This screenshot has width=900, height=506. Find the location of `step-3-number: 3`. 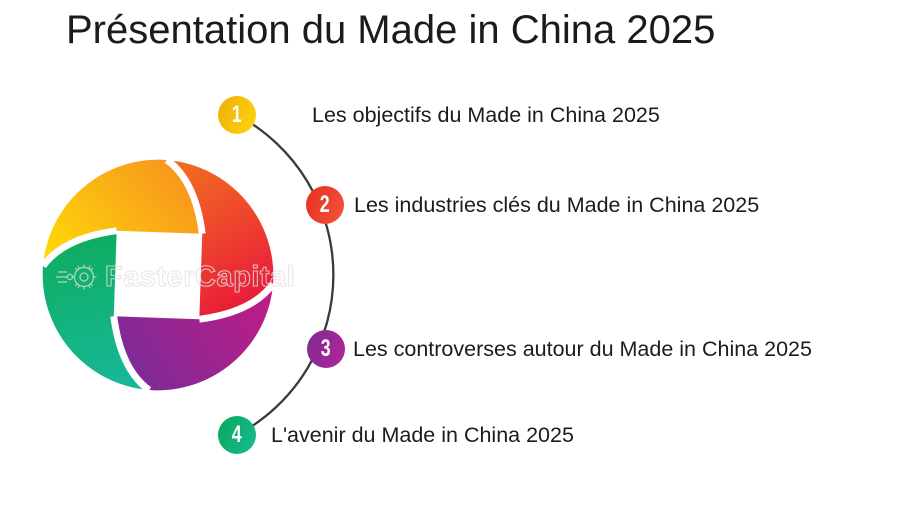

step-3-number: 3 is located at coordinates (326, 348).